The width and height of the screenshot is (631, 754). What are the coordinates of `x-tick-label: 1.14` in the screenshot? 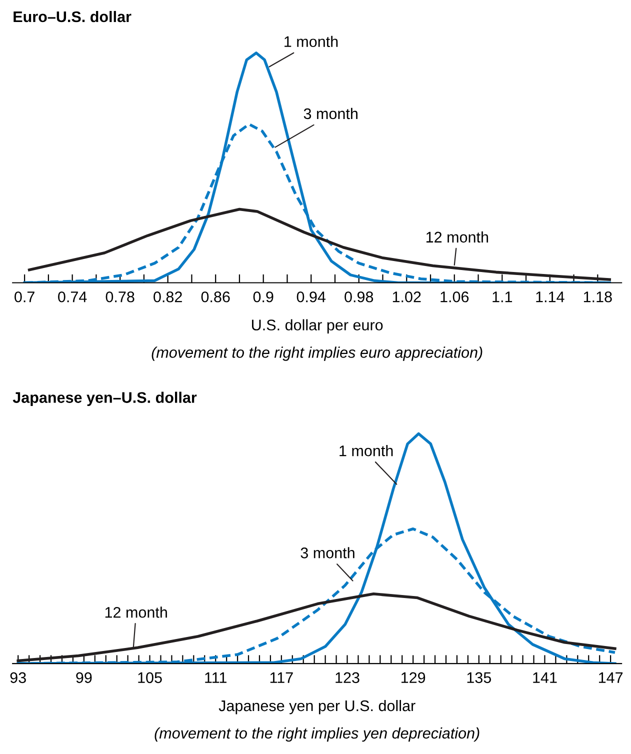 It's located at (550, 297).